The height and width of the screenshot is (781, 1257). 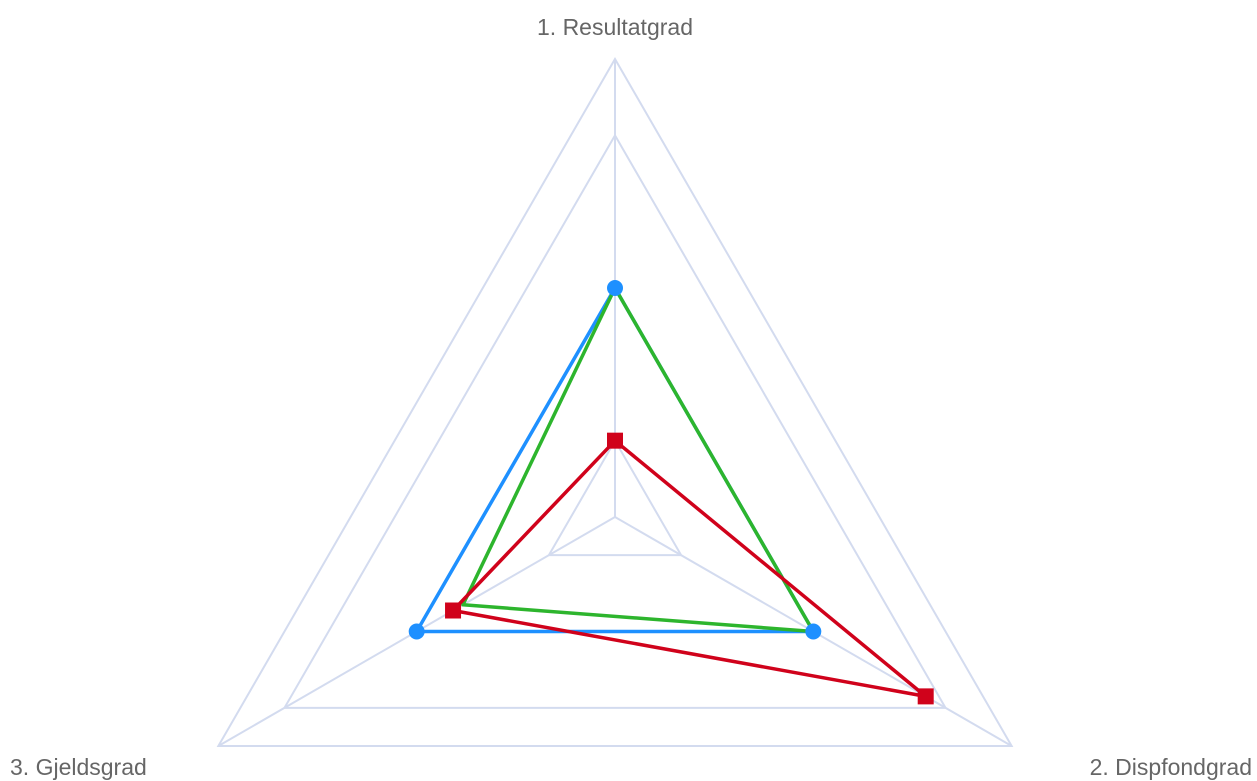 What do you see at coordinates (78, 767) in the screenshot?
I see `axis-label-gjeldsgrad: 3. Gjeldsgrad` at bounding box center [78, 767].